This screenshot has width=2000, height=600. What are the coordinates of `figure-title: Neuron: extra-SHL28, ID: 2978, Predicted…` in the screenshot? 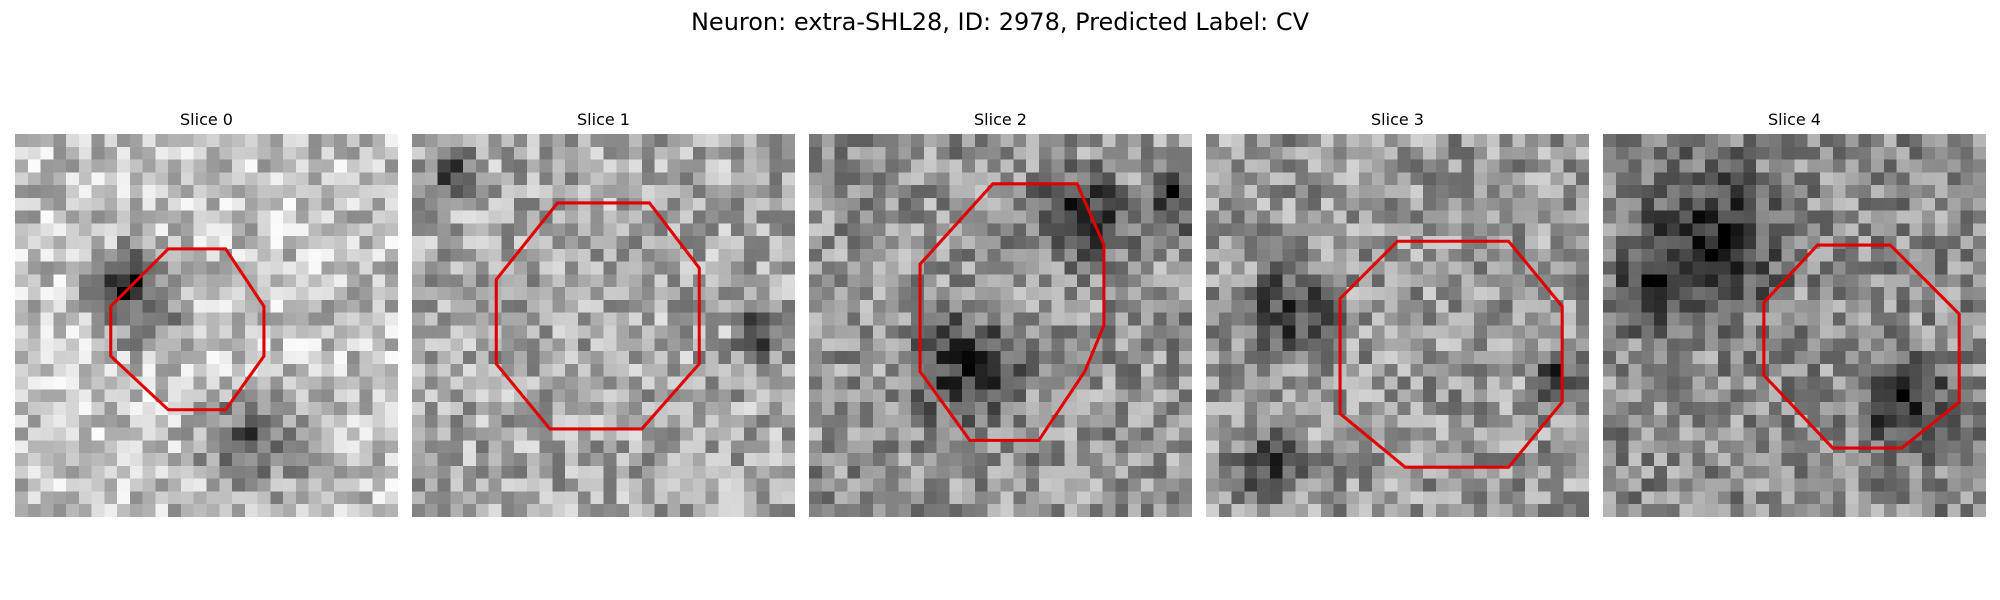 It's located at (1000, 22).